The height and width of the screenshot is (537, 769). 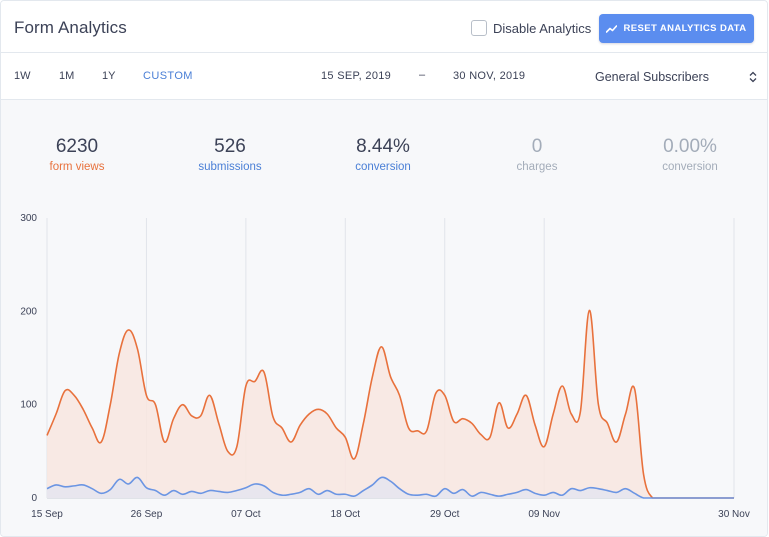 I want to click on stat-charge-conversion-value: 0.00%, so click(x=690, y=146).